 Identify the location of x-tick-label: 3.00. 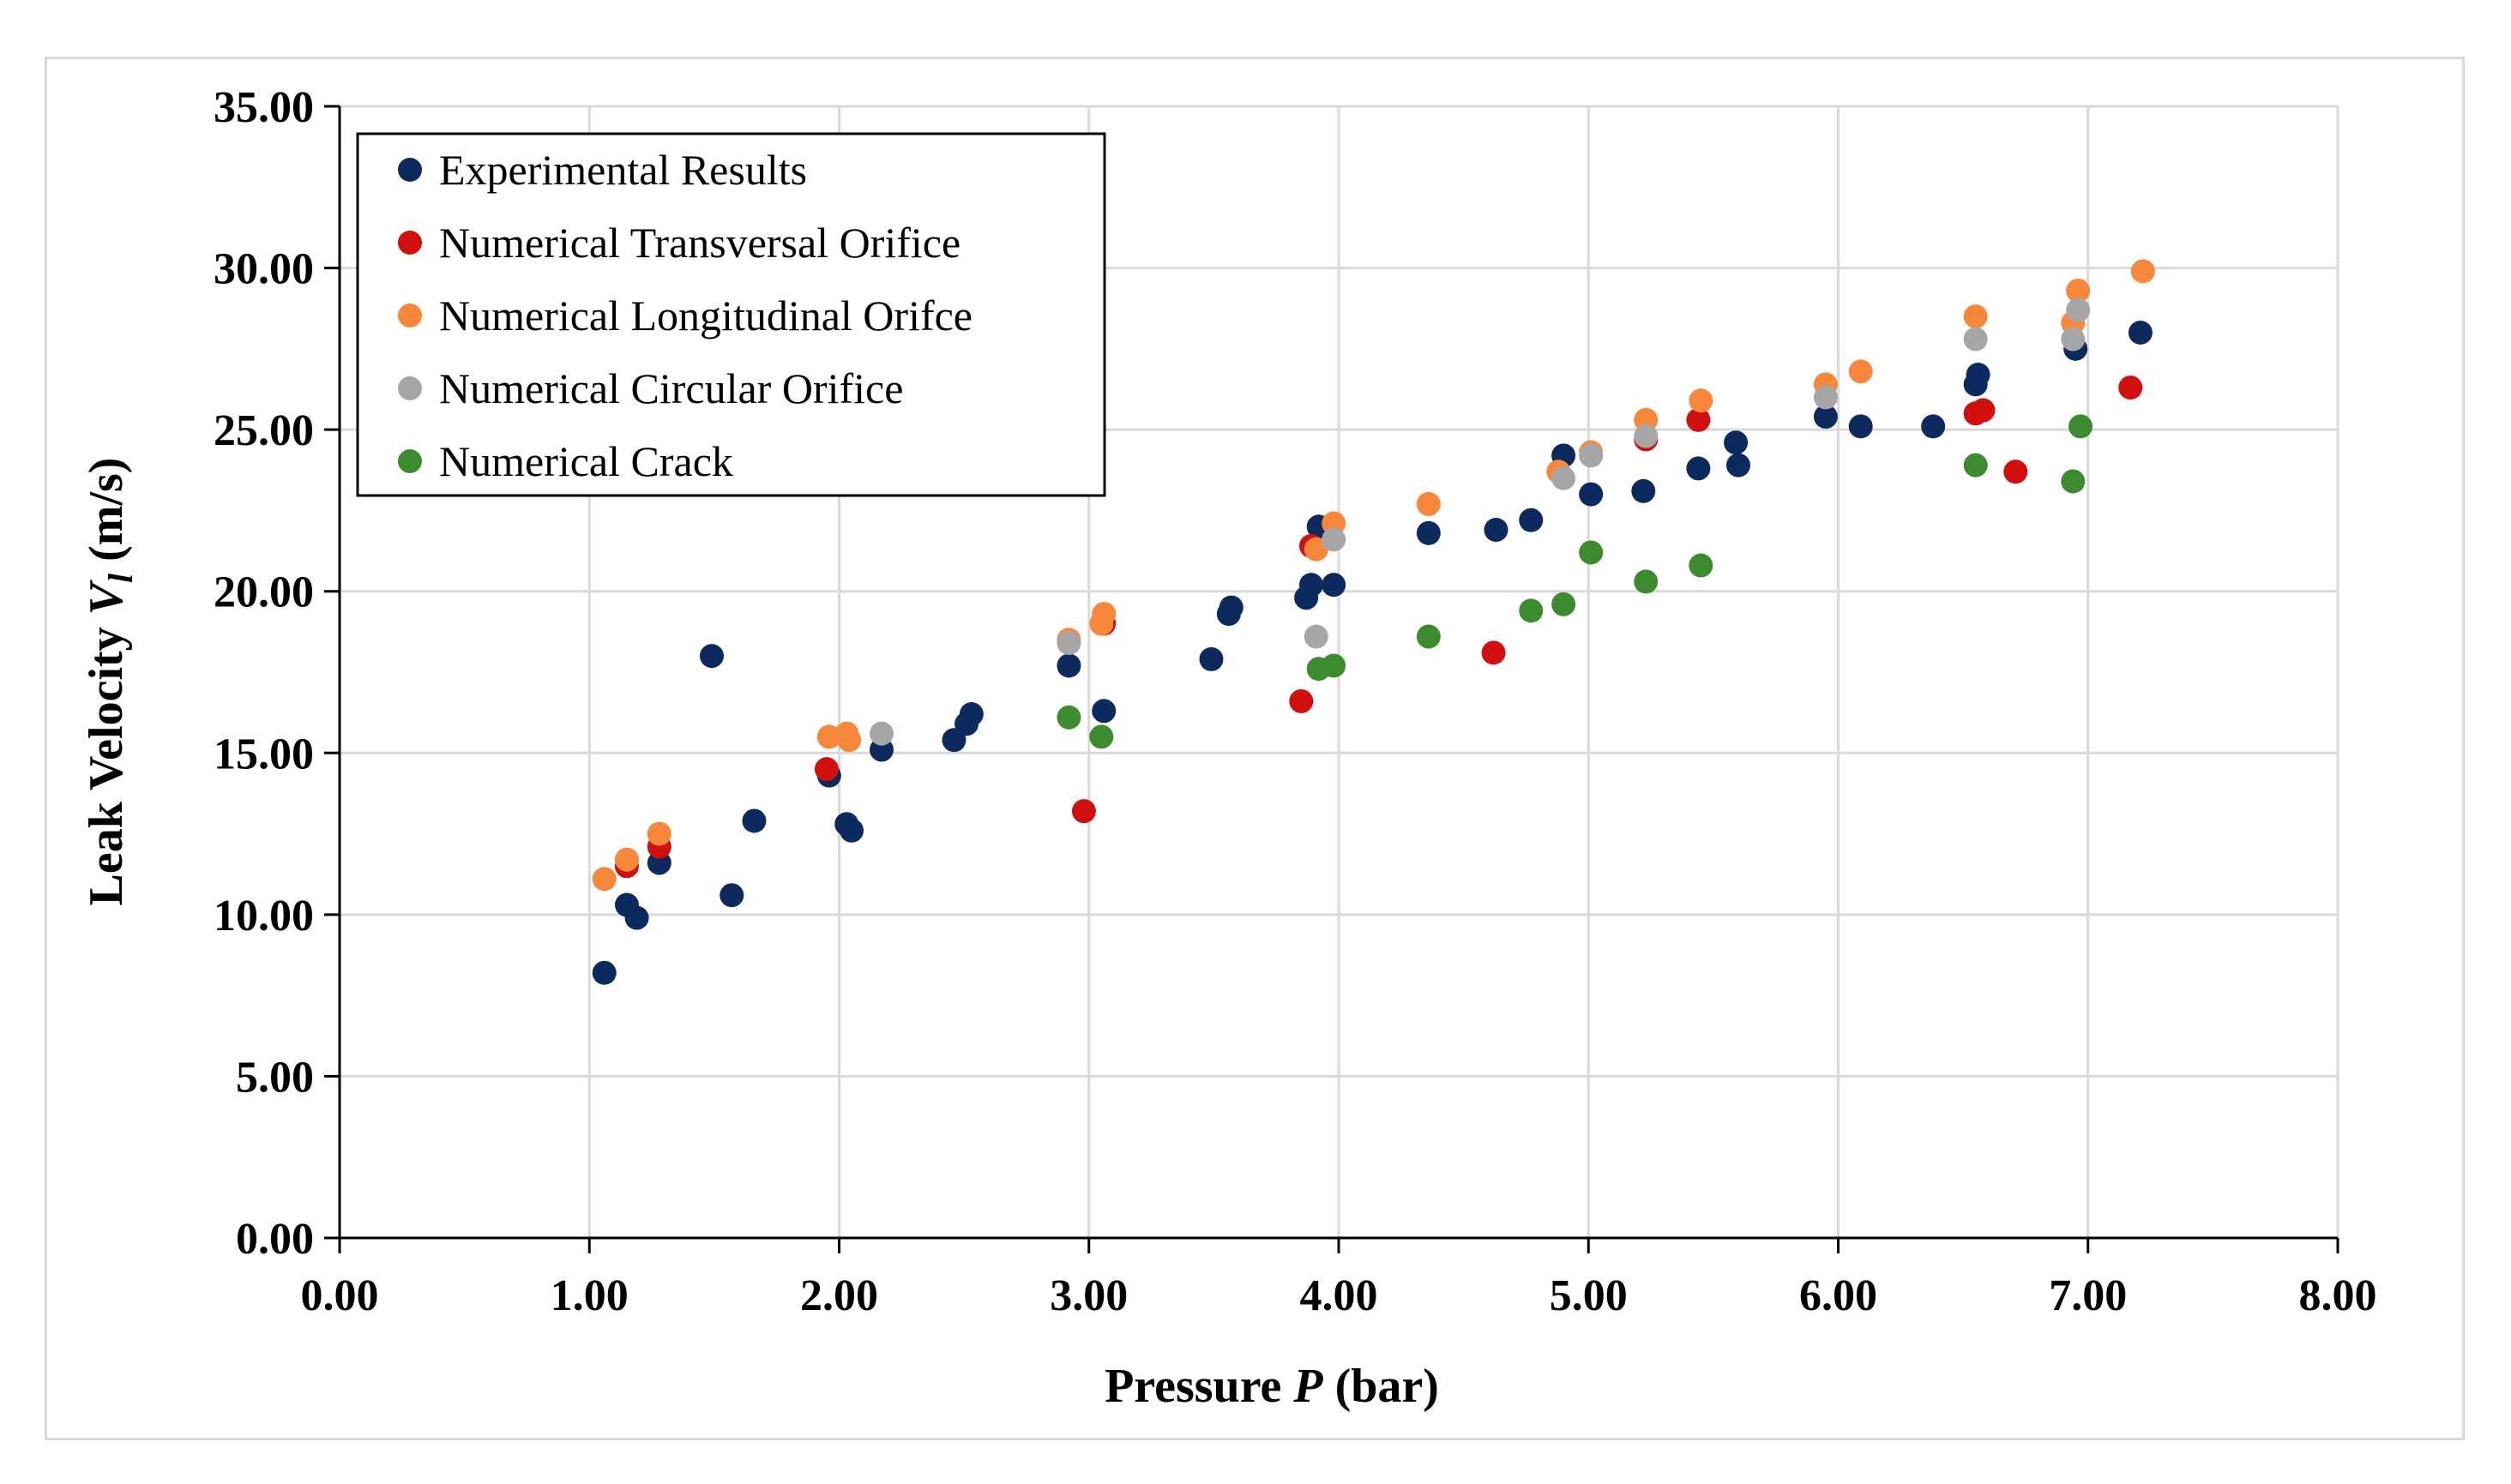
(1089, 1295).